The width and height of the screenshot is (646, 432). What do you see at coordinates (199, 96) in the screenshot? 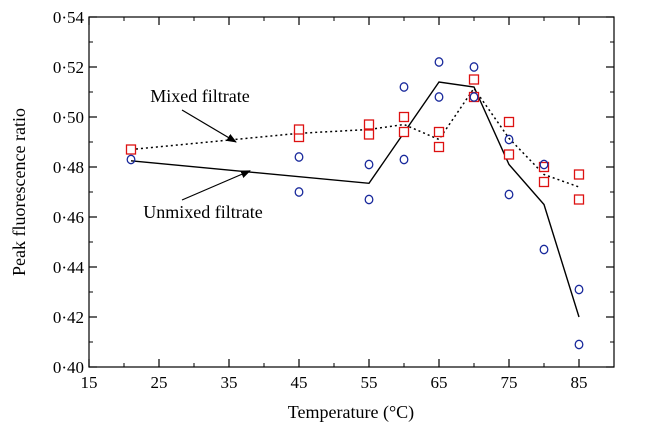
I see `mixed-filtrate-label: Mixed filtrate` at bounding box center [199, 96].